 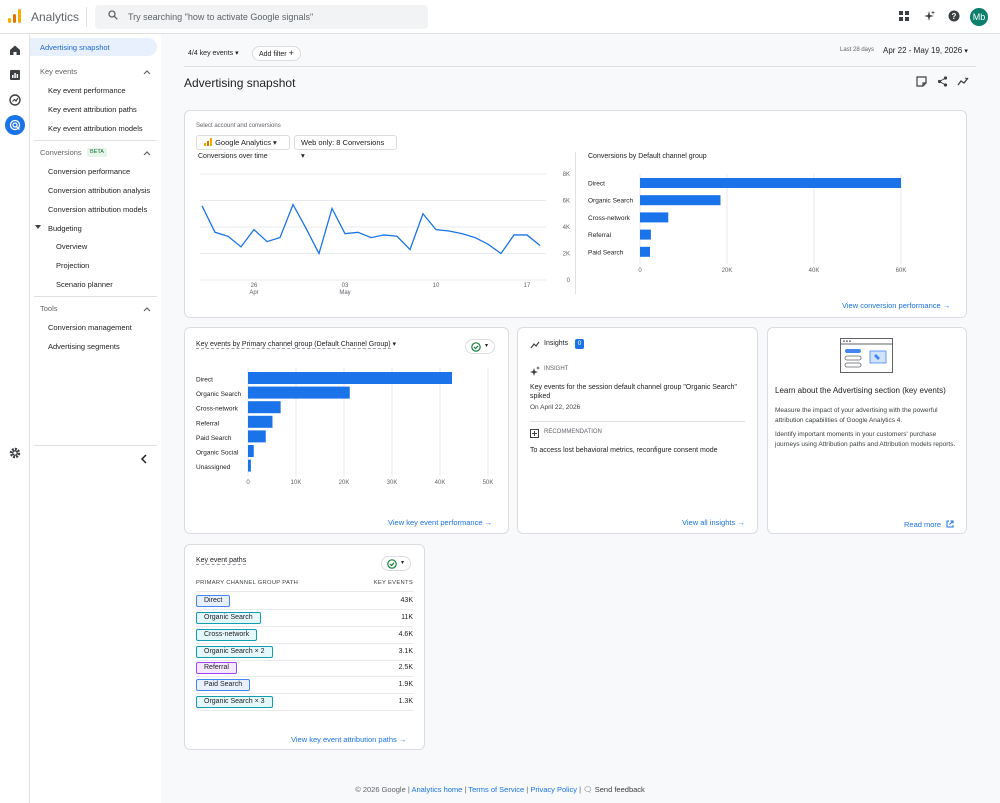 What do you see at coordinates (234, 702) in the screenshot?
I see `path-chip: Organic Search × 3` at bounding box center [234, 702].